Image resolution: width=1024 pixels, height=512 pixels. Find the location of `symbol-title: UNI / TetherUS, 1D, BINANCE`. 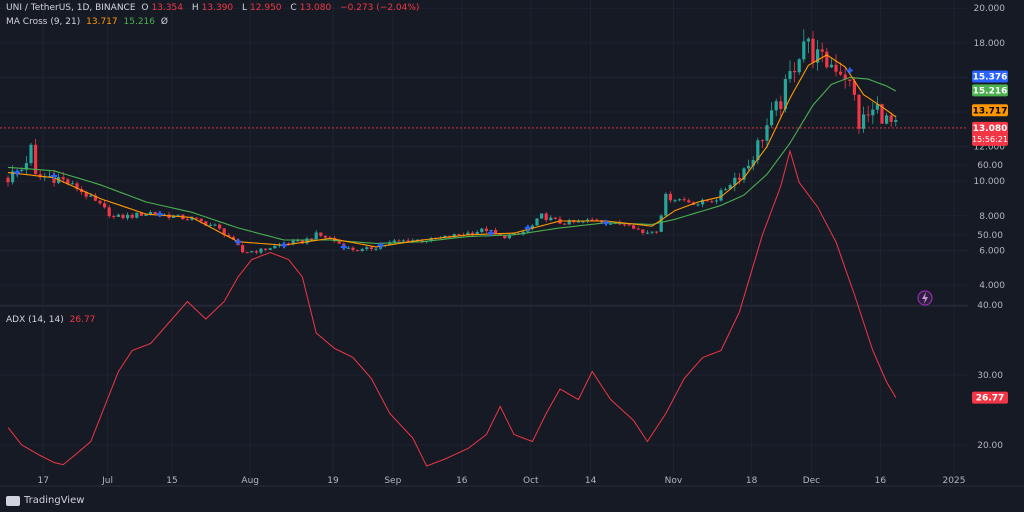

symbol-title: UNI / TetherUS, 1D, BINANCE is located at coordinates (71, 8).